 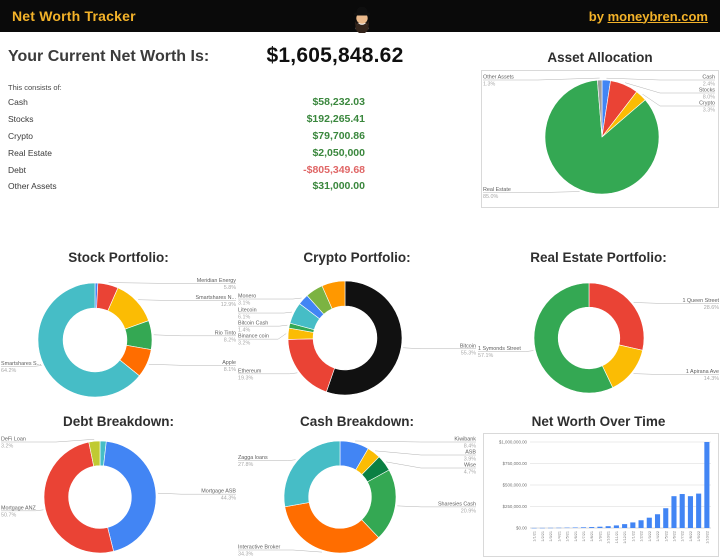 What do you see at coordinates (225, 333) in the screenshot?
I see `svg-text: Rio Tinto` at bounding box center [225, 333].